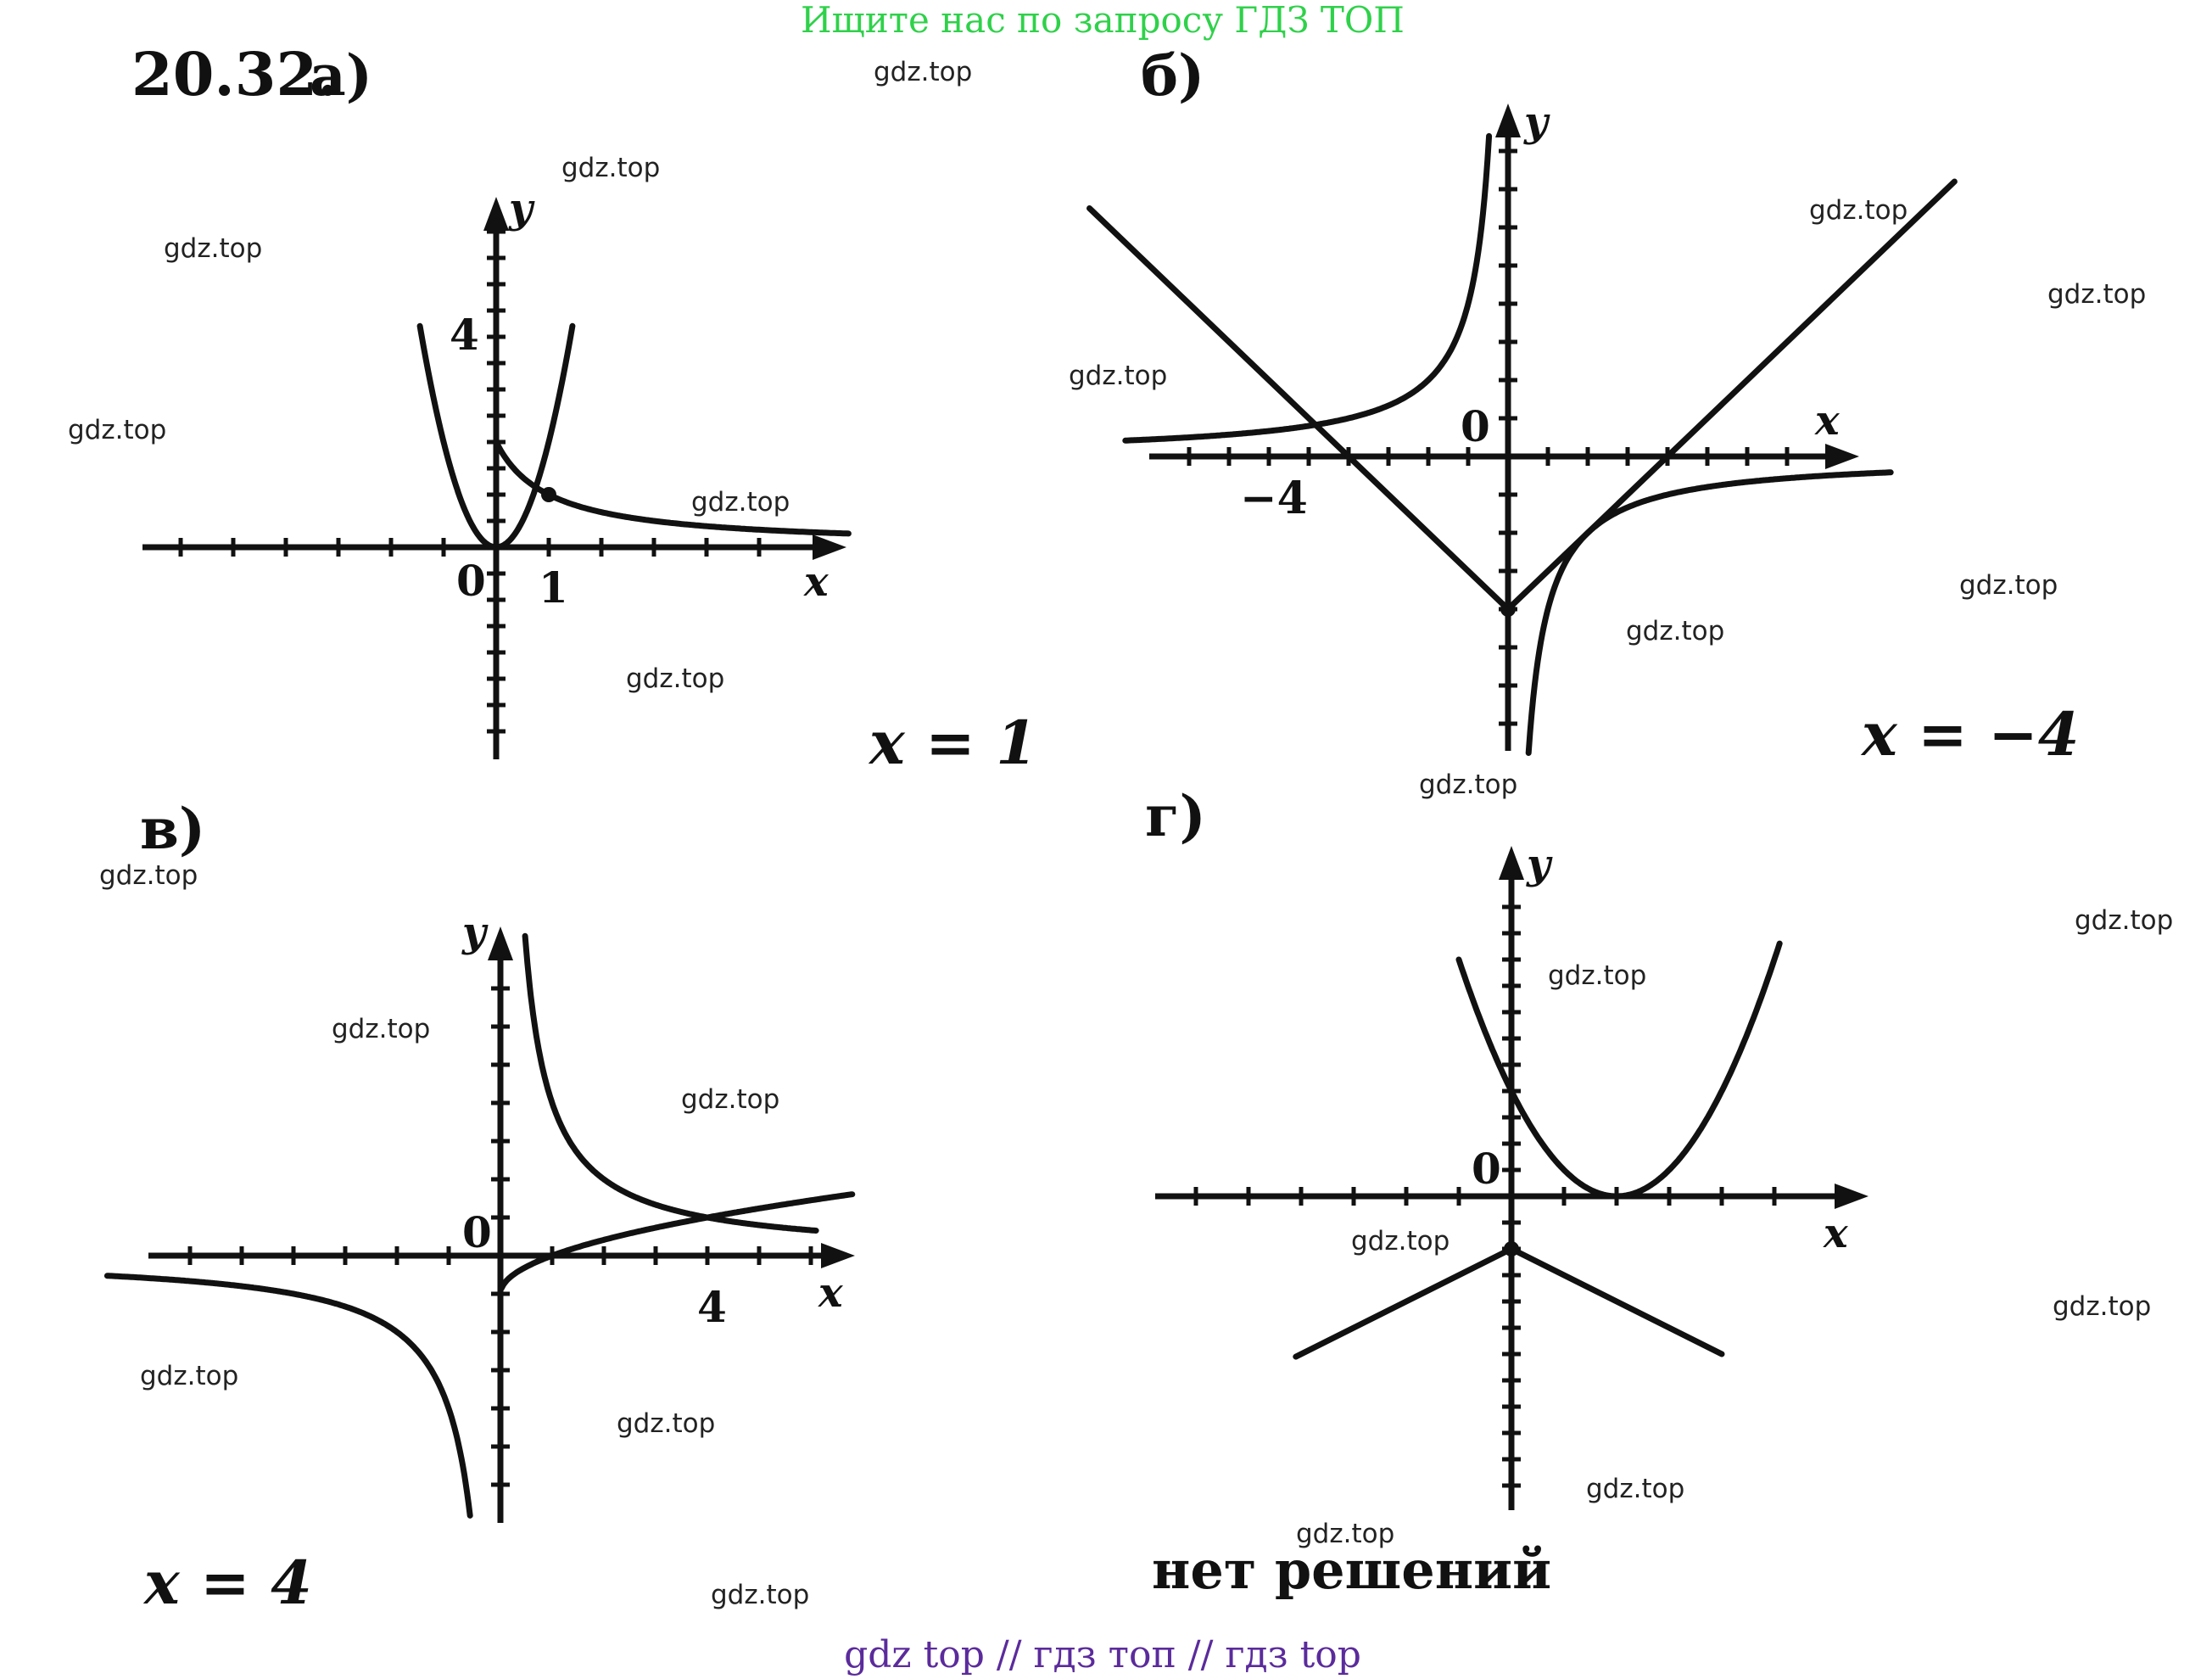  What do you see at coordinates (465, 335) in the screenshot?
I see `y-tick-label-4: 4` at bounding box center [465, 335].